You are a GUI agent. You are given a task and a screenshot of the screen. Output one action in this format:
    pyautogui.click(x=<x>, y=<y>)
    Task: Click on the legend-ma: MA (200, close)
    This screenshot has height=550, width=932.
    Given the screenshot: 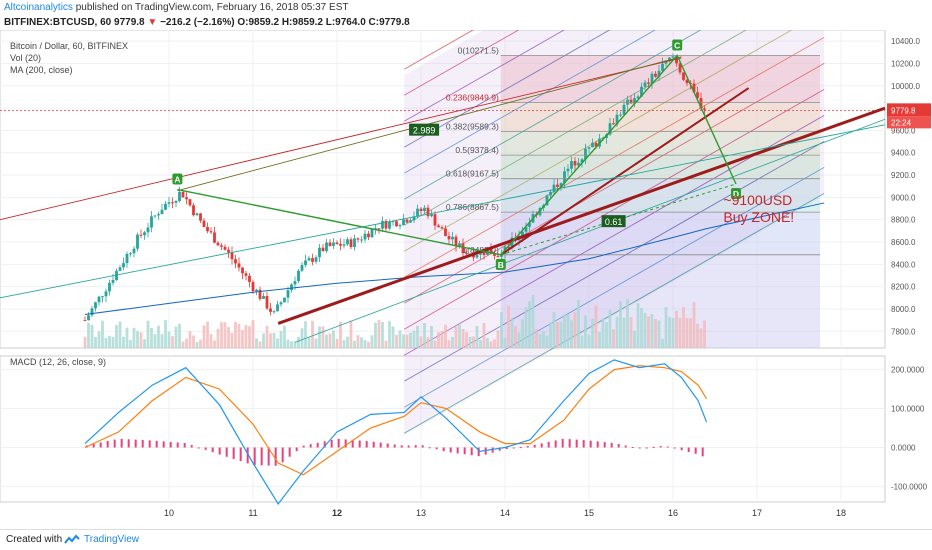 What is the action you would take?
    pyautogui.click(x=41, y=70)
    